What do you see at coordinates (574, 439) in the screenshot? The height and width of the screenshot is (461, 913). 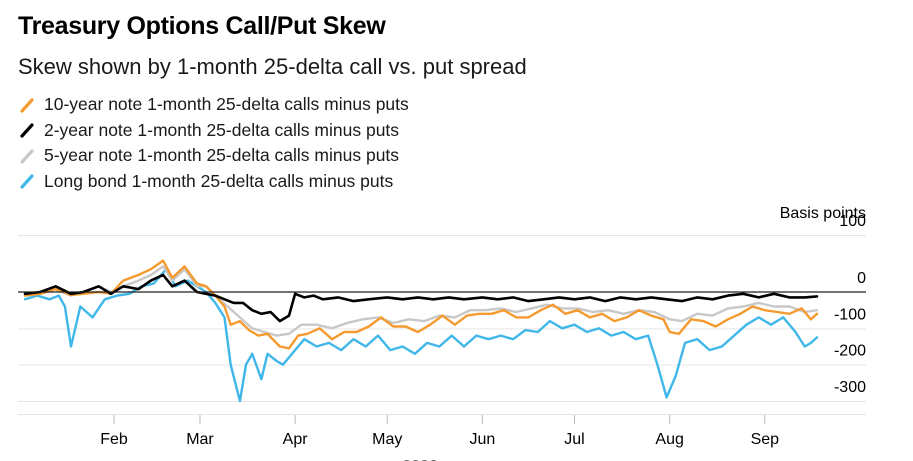 I see `x-tick-label: Jul` at bounding box center [574, 439].